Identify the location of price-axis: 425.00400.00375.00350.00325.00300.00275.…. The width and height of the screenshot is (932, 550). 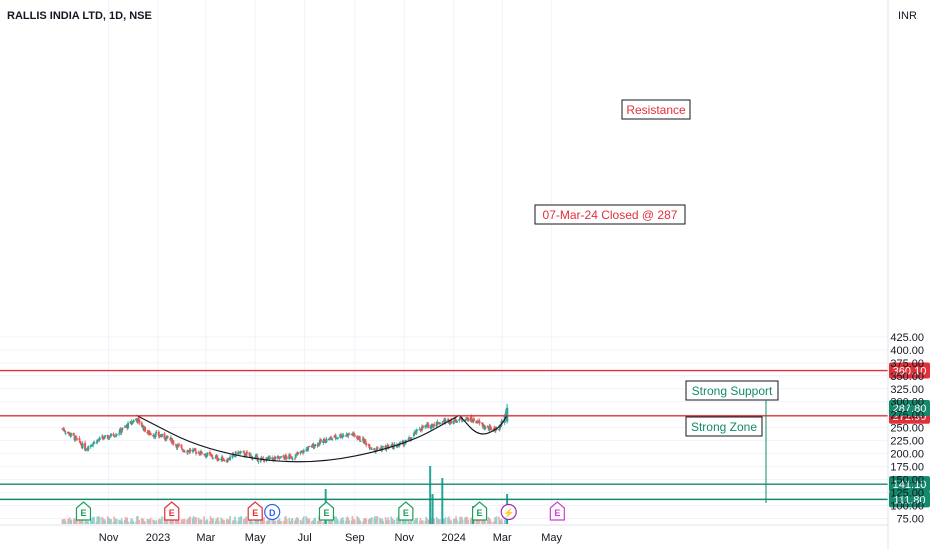
(905, 275).